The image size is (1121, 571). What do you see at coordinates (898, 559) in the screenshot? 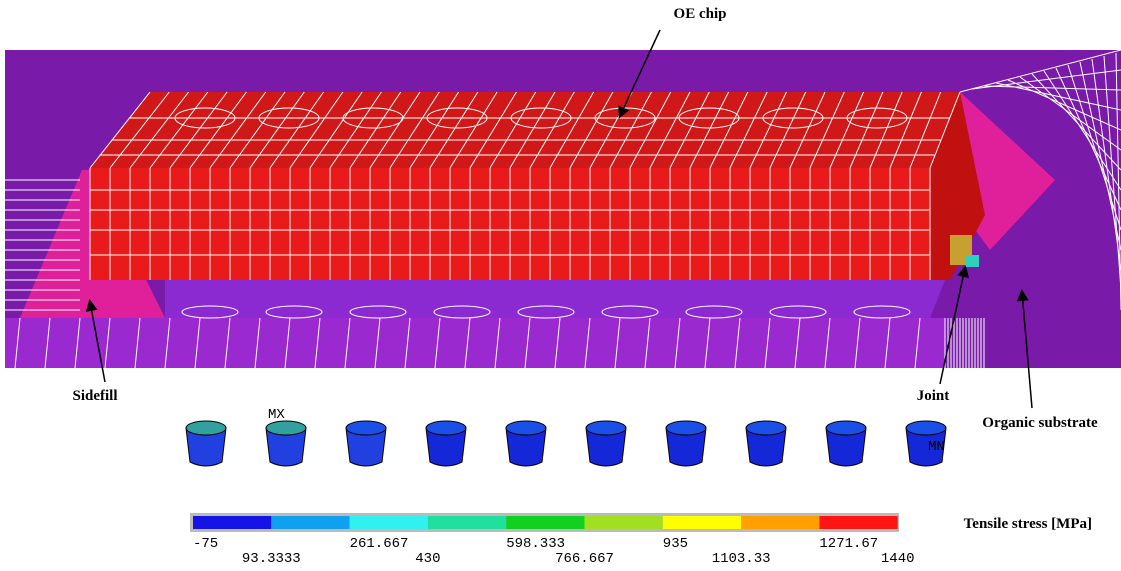
I see `colorbar-label: 1440` at bounding box center [898, 559].